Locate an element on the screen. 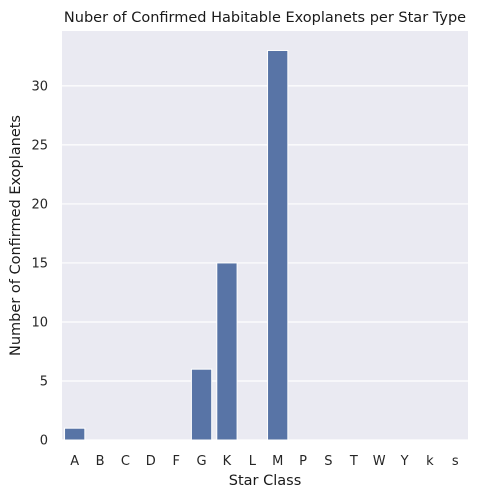  x-tick-label: G is located at coordinates (202, 461).